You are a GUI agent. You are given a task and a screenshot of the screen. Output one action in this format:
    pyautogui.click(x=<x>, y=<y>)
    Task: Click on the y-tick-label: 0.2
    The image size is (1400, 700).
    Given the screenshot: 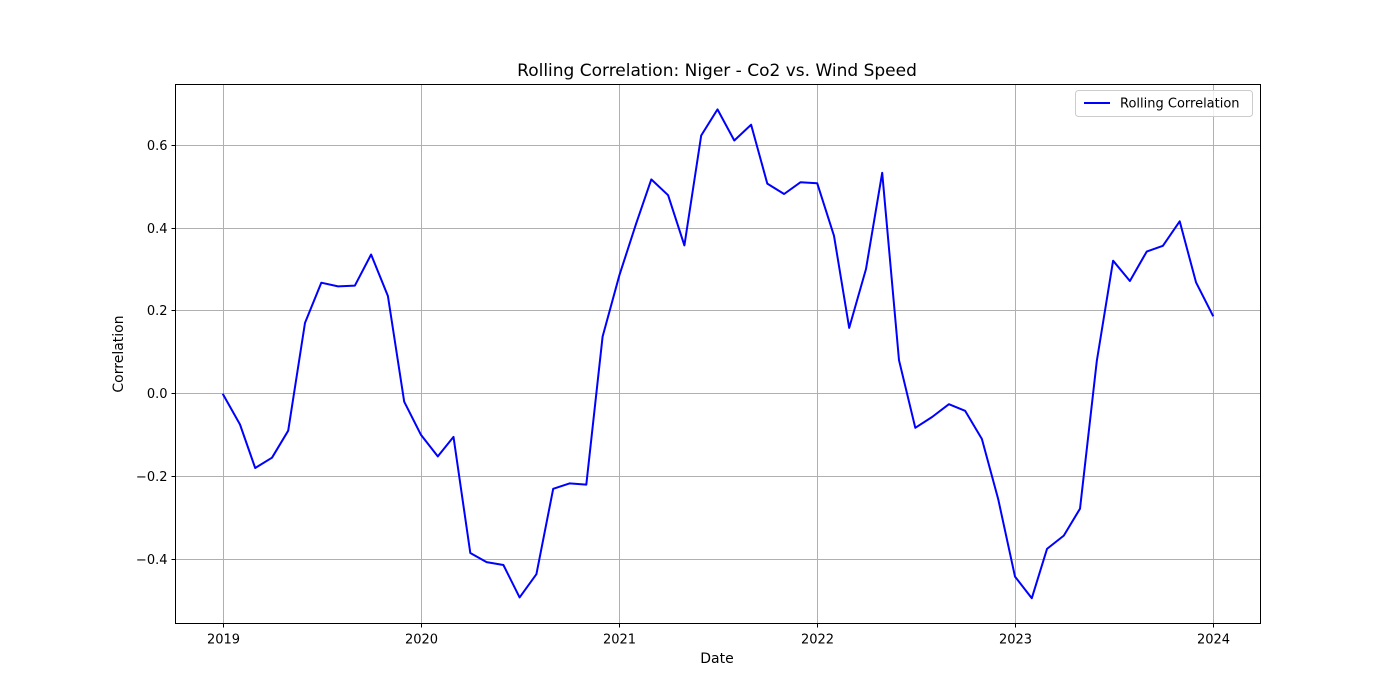 What is the action you would take?
    pyautogui.click(x=157, y=311)
    